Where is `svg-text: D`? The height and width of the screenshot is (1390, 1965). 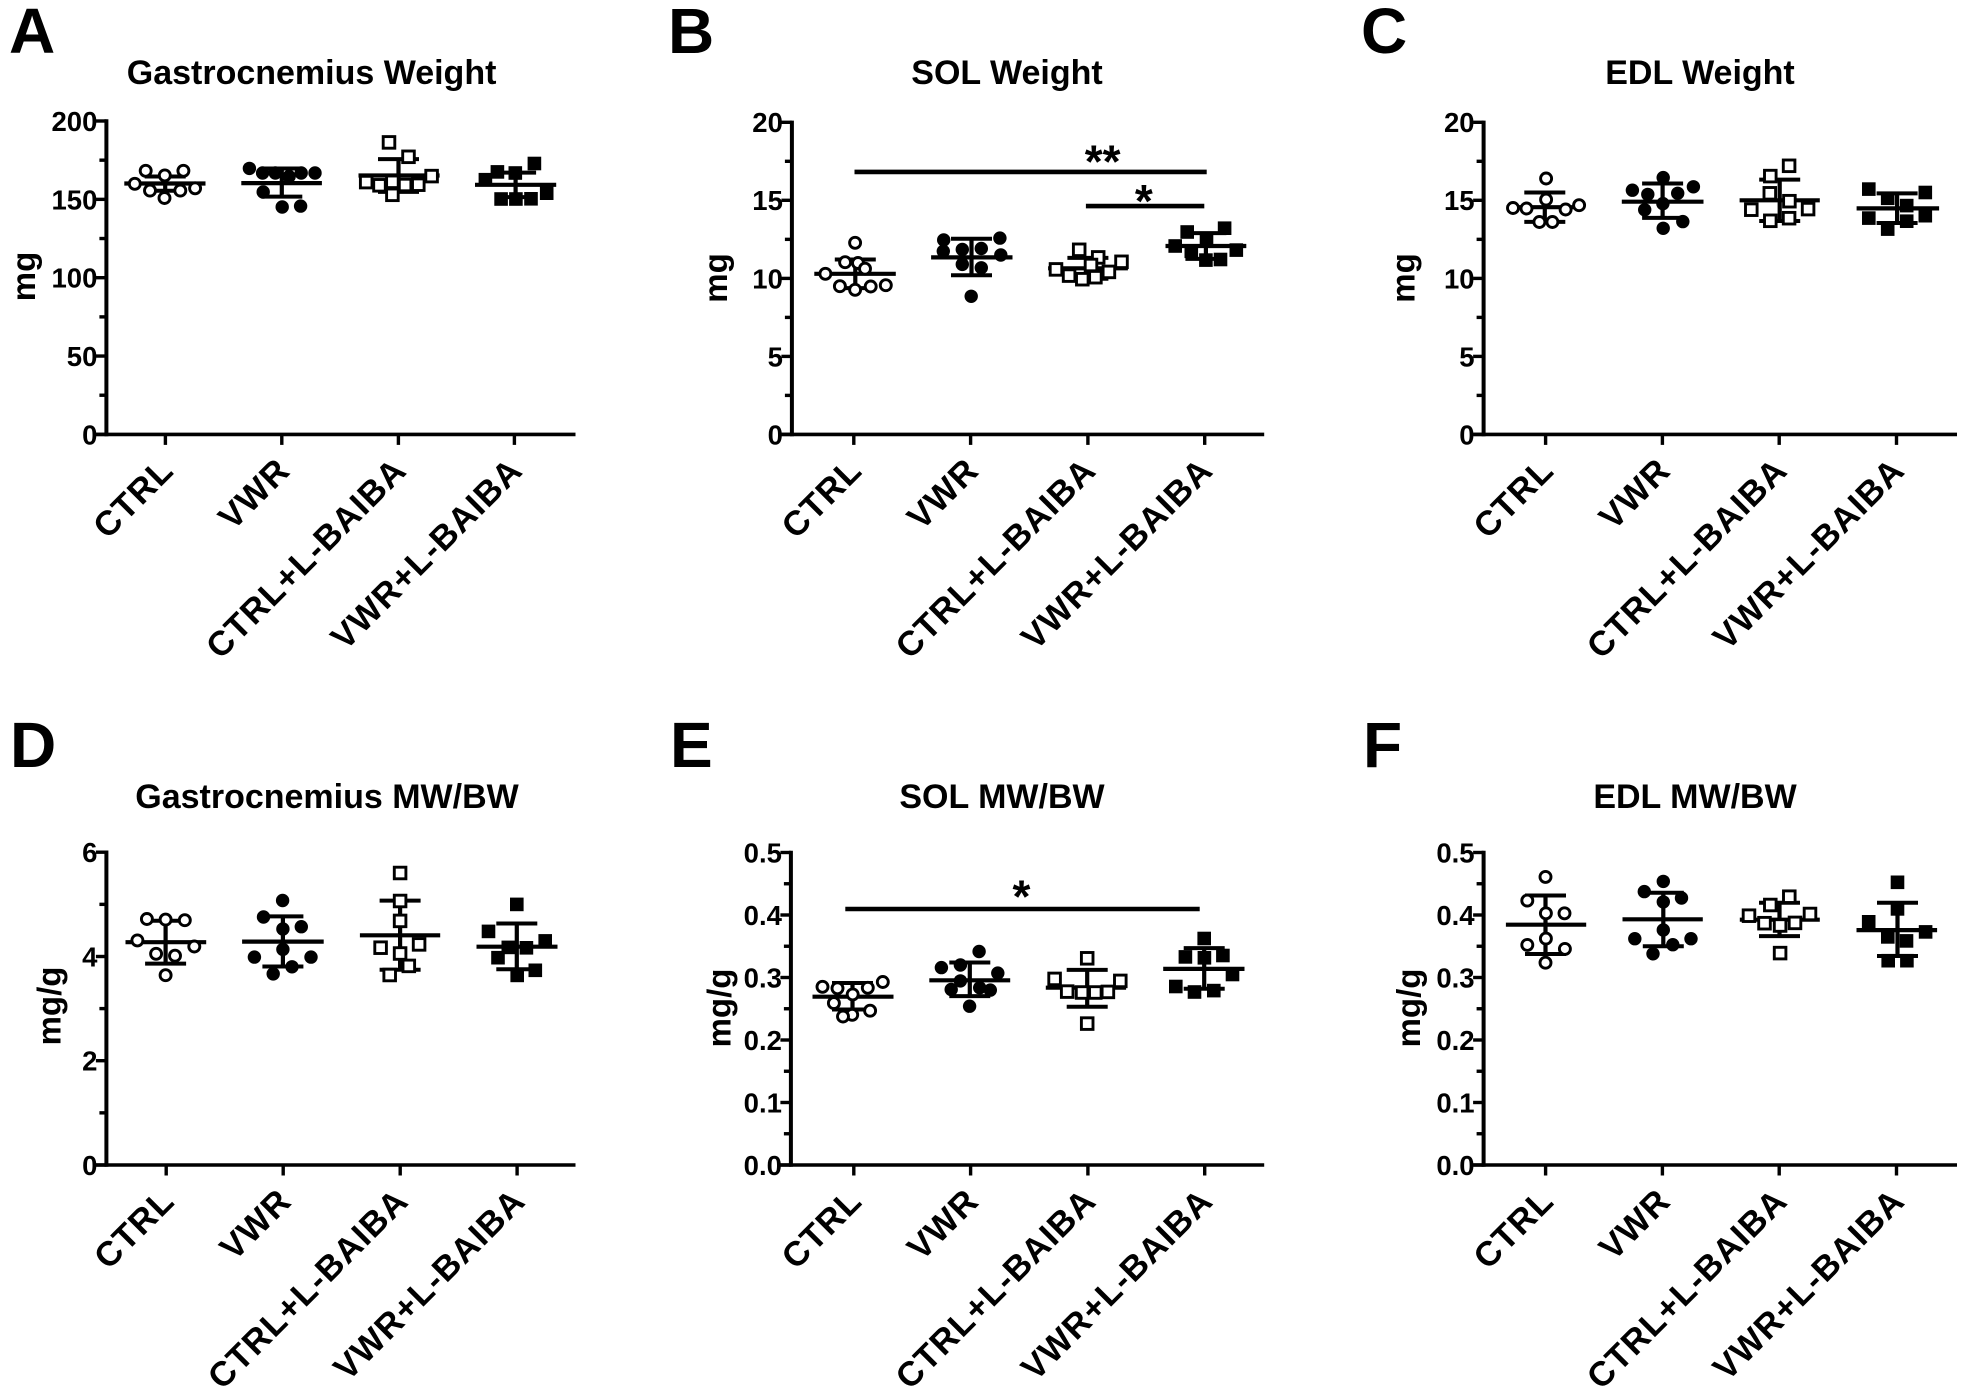
svg-text: D is located at coordinates (33, 745).